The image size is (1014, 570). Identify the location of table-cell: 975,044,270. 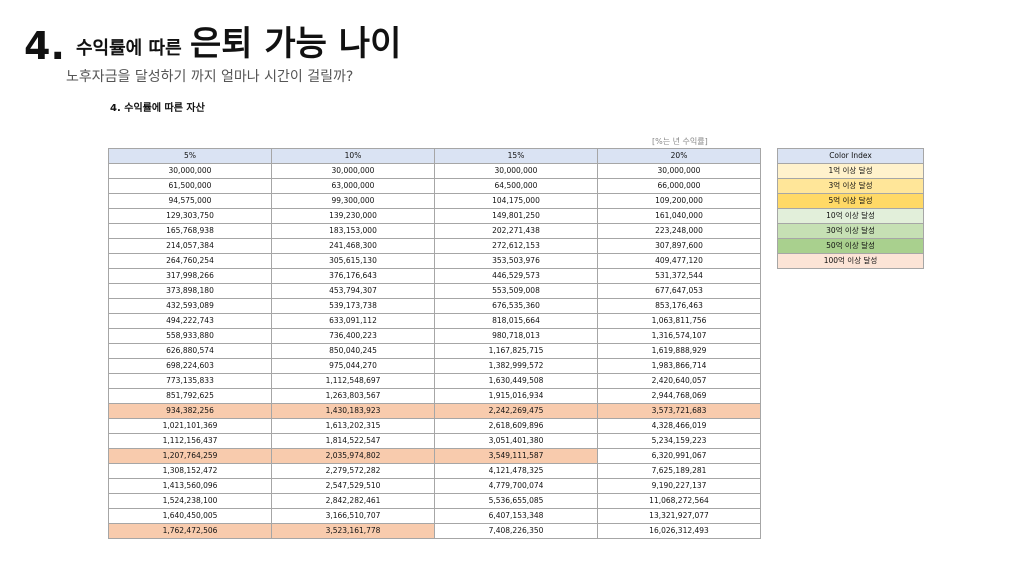
(353, 366).